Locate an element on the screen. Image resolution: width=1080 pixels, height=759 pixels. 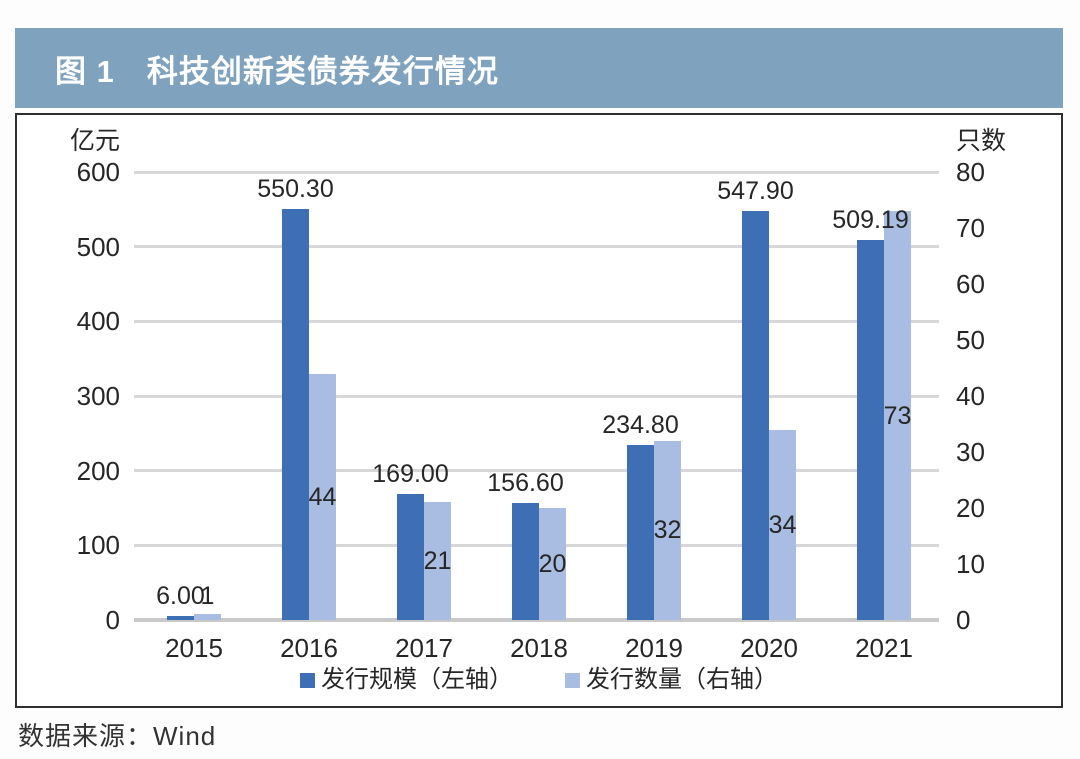
figure-title-bar: 图 1 科技创新类债券发行情况 is located at coordinates (539, 68).